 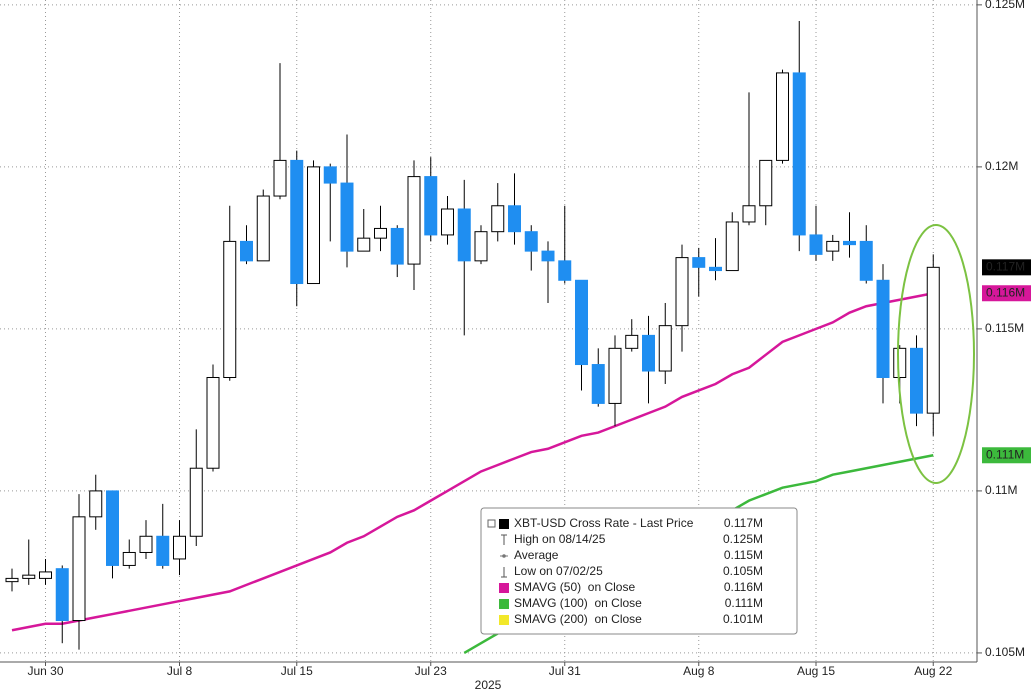 What do you see at coordinates (743, 587) in the screenshot?
I see `legend-value: 0.116M` at bounding box center [743, 587].